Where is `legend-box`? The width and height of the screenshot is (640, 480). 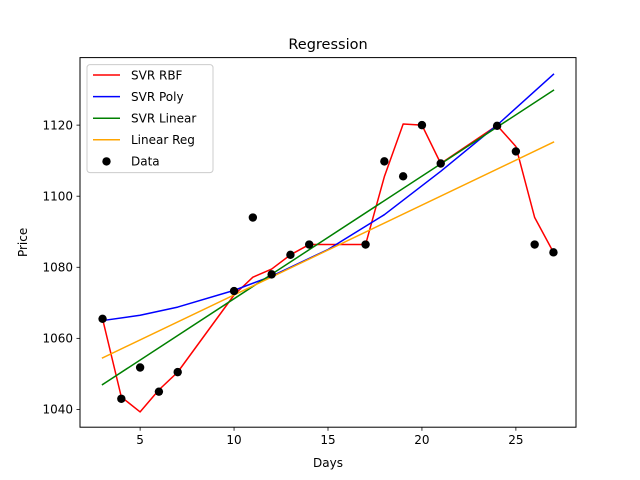
legend-box is located at coordinates (150, 119).